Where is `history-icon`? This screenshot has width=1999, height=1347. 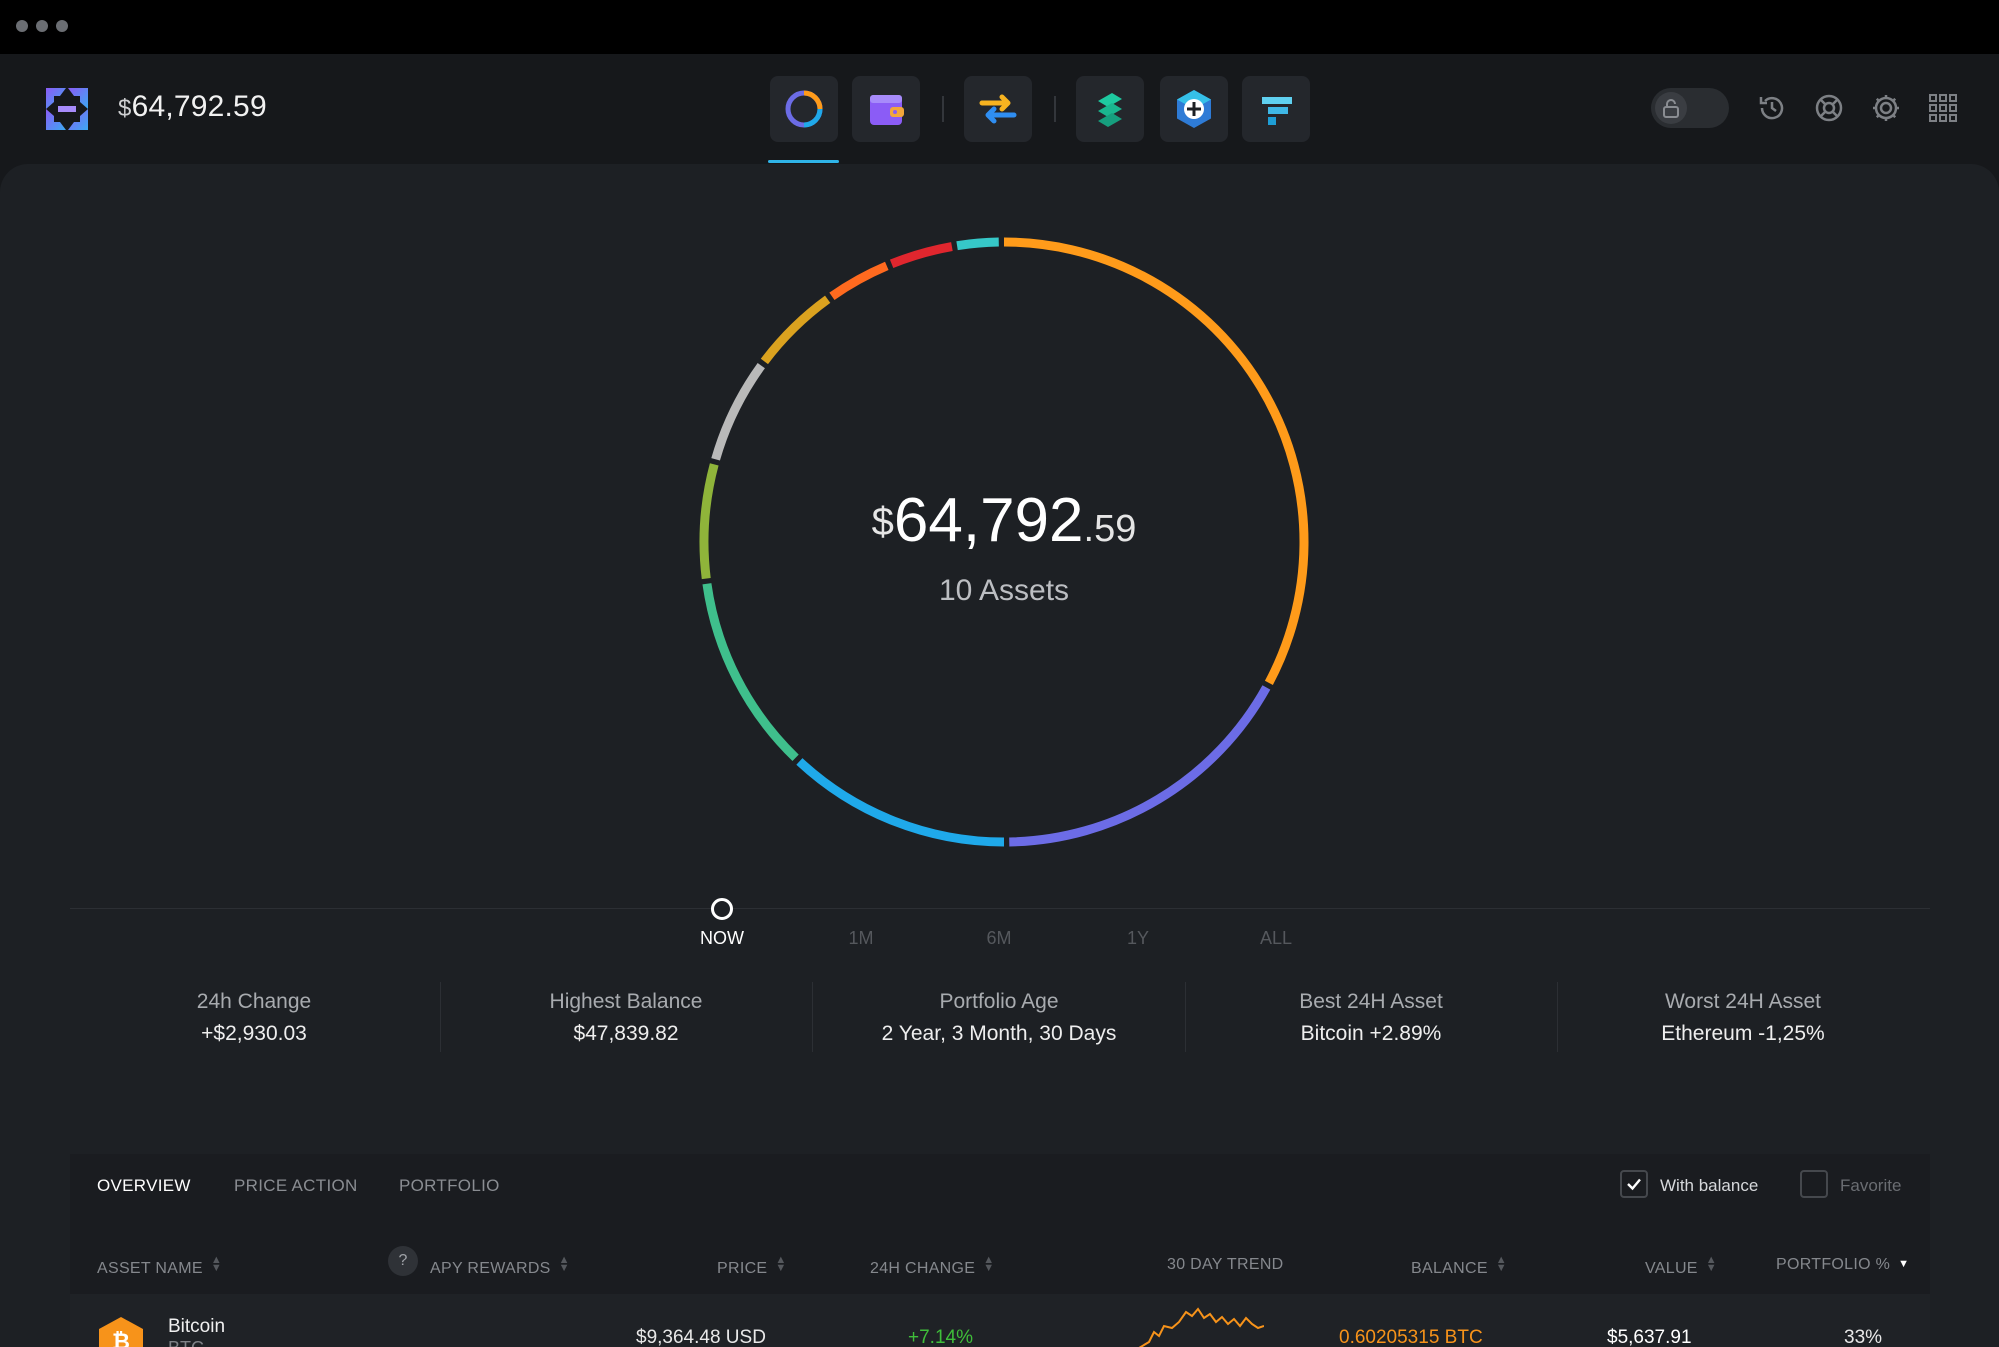
history-icon is located at coordinates (1771, 108).